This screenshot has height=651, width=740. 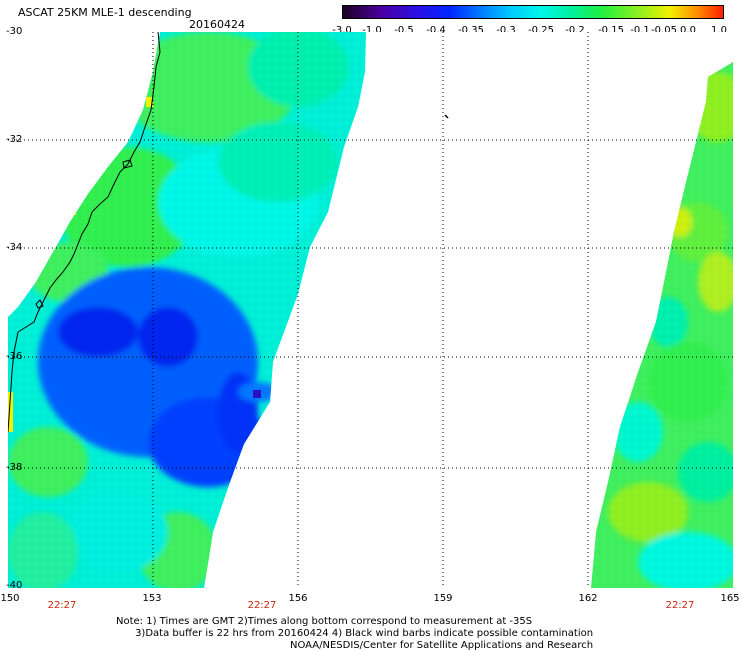 What do you see at coordinates (533, 12) in the screenshot?
I see `color-scale-bar` at bounding box center [533, 12].